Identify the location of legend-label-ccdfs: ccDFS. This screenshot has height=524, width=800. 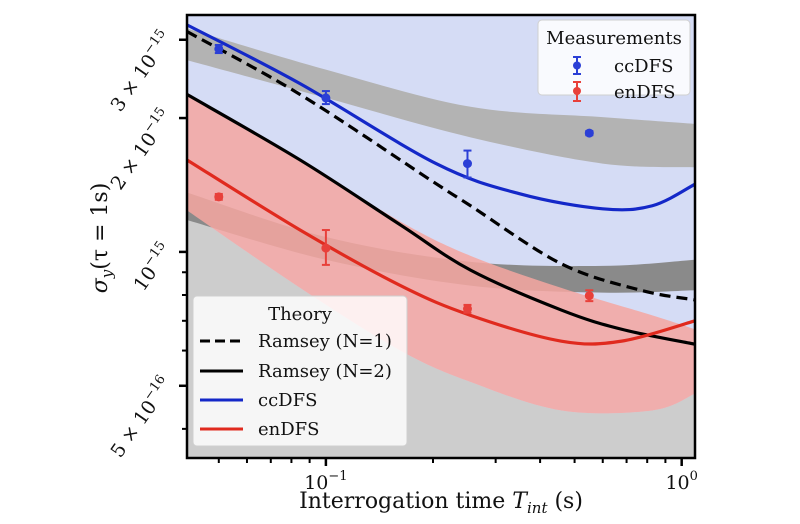
(643, 66).